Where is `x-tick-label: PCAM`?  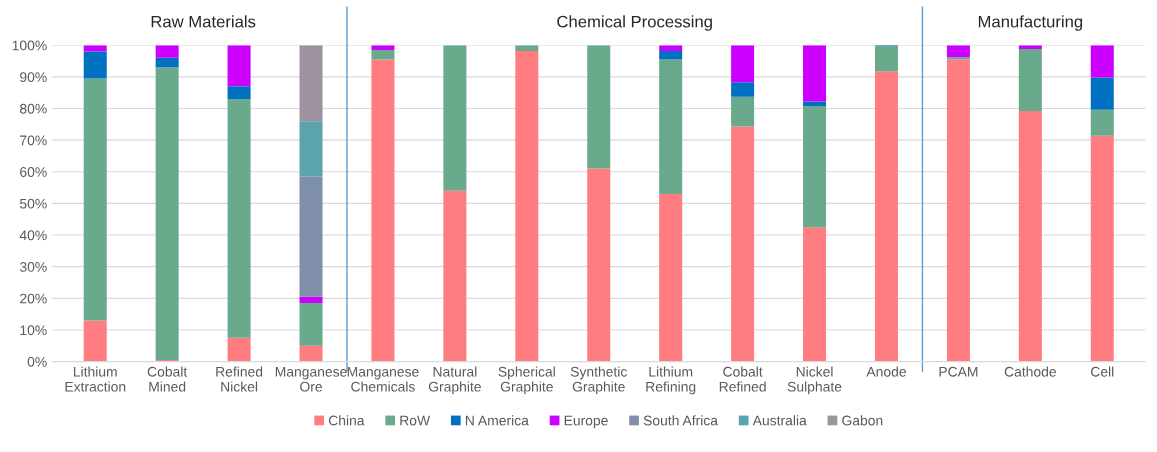
x-tick-label: PCAM is located at coordinates (958, 371).